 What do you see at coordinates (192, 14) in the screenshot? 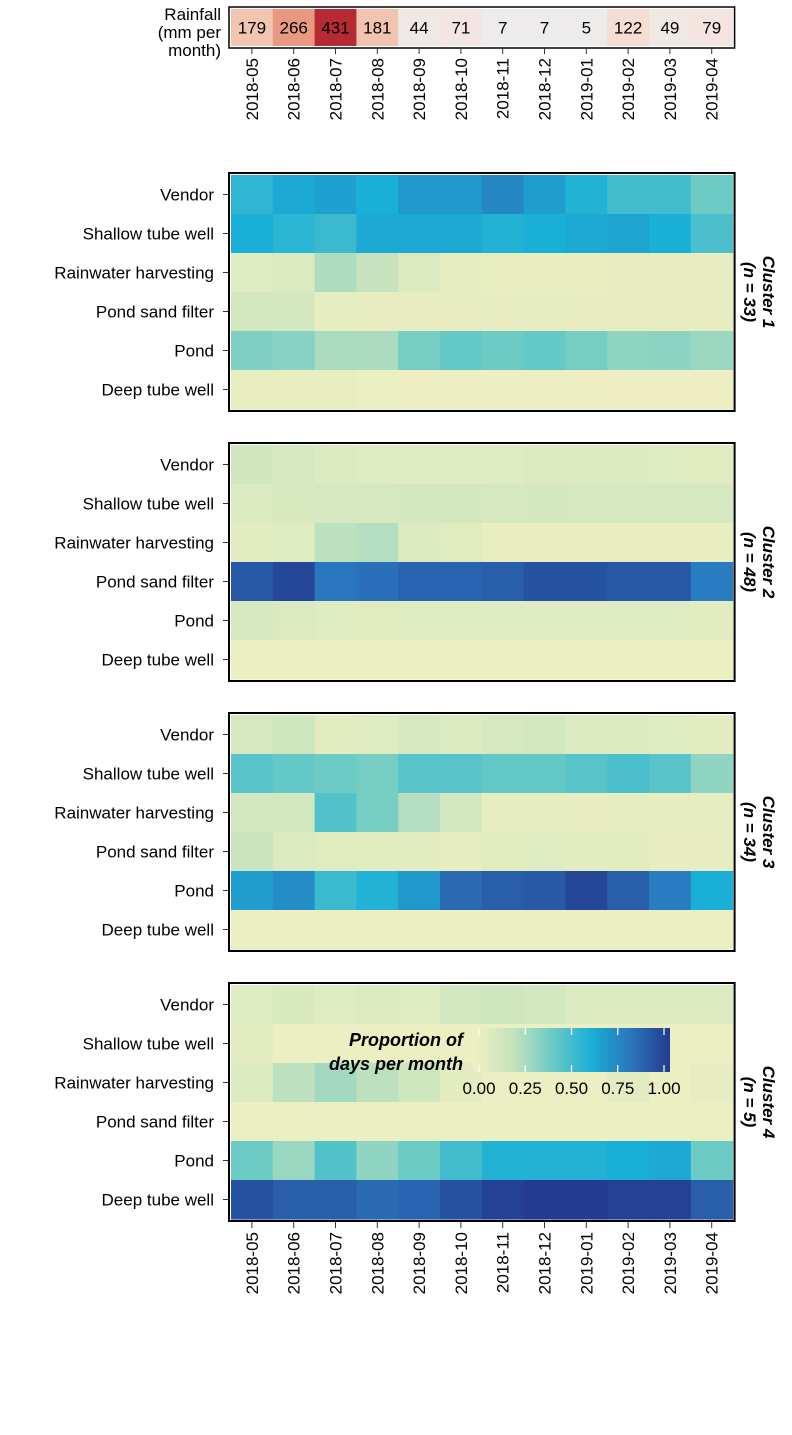
I see `rainfall-label: Rainfall` at bounding box center [192, 14].